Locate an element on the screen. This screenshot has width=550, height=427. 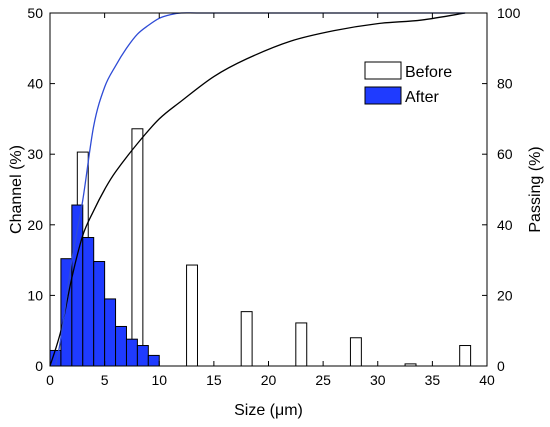
y2-tick-label: 40 is located at coordinates (505, 225).